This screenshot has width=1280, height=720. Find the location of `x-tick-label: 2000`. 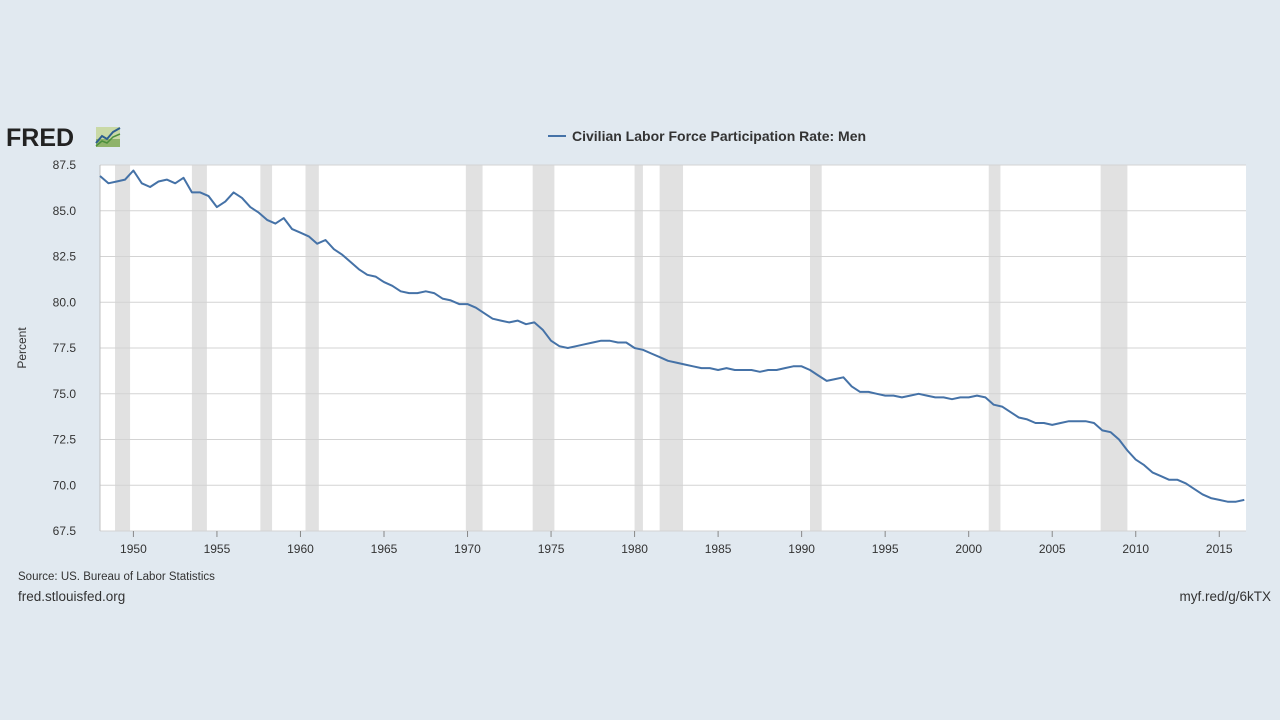

x-tick-label: 2000 is located at coordinates (968, 549).